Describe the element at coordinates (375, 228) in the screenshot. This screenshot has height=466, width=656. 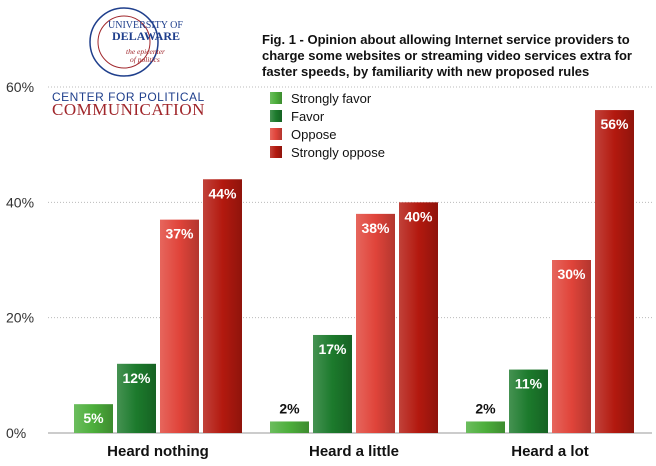
I see `data-label: 38%` at that location.